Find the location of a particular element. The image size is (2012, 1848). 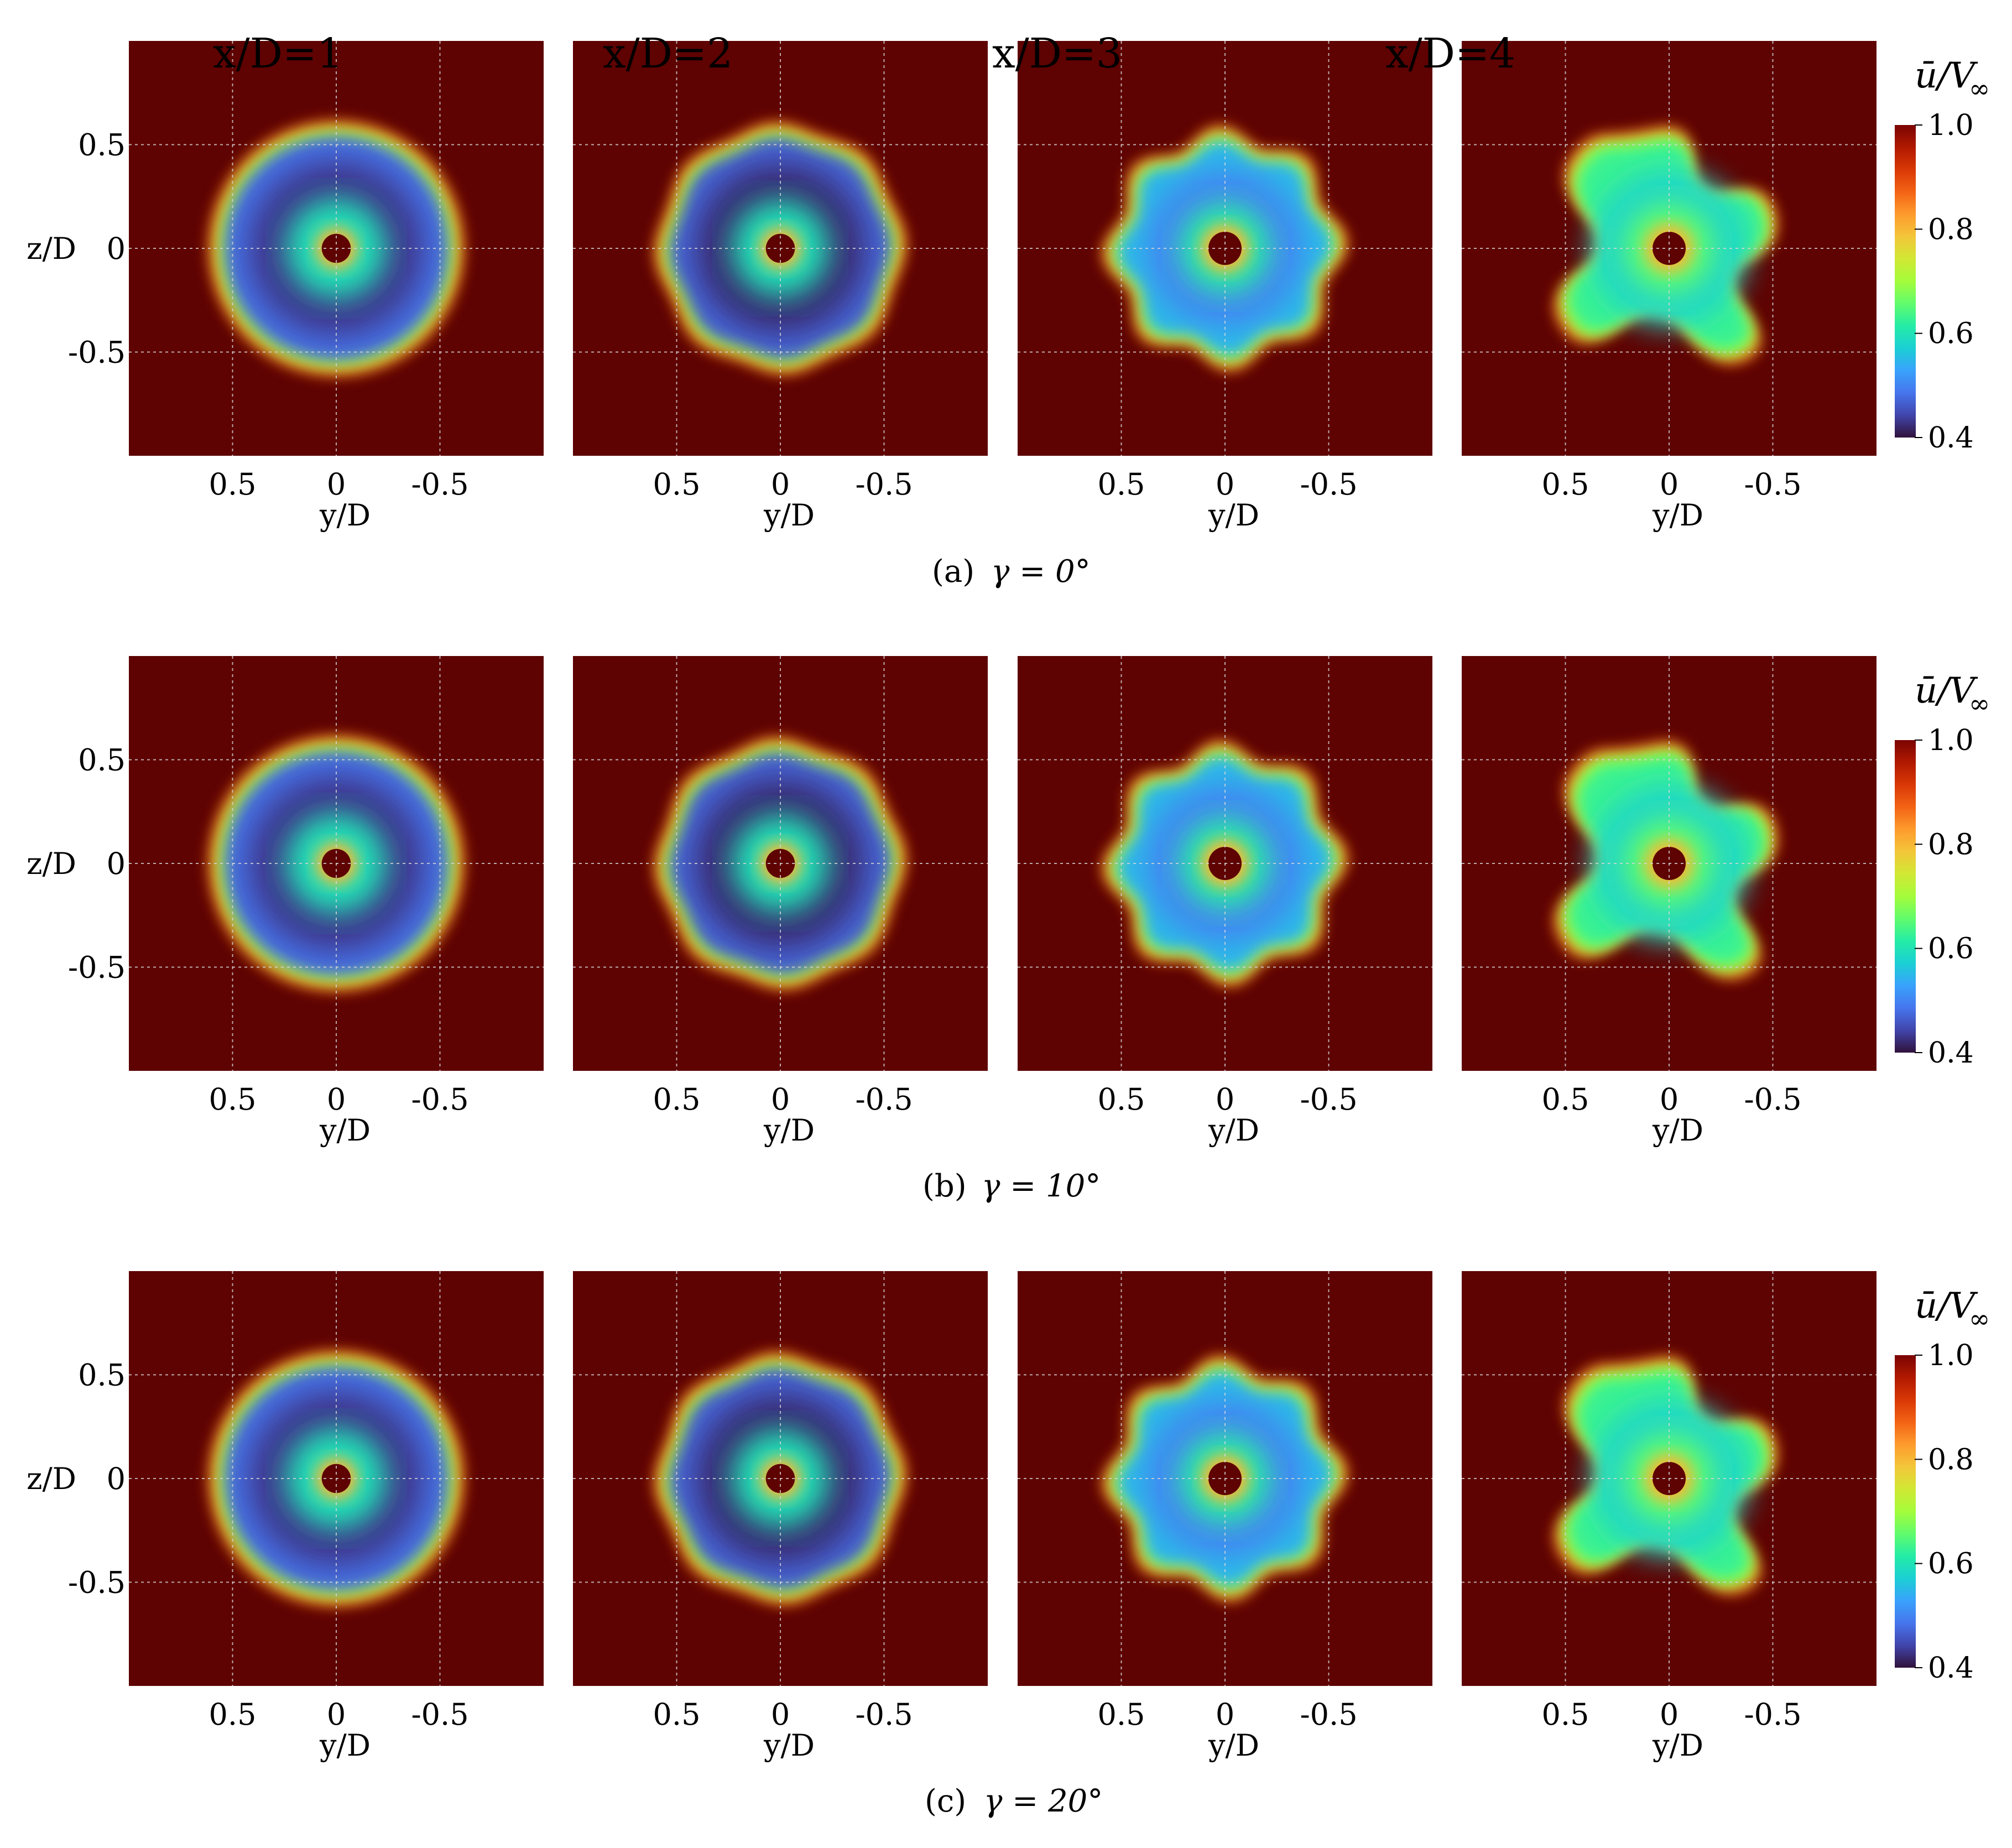

row-caption-a: (a) γ = 0° is located at coordinates (1011, 572).